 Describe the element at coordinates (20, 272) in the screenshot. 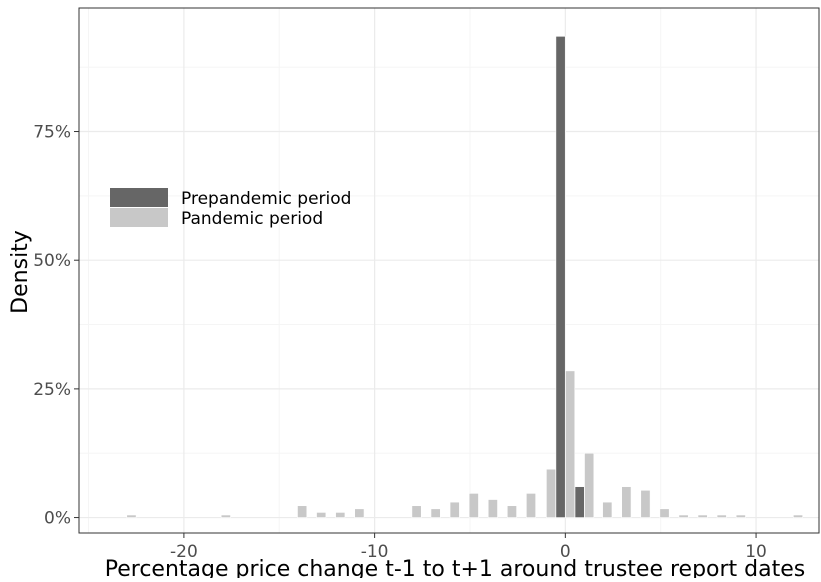

I see `y-axis-label: Density` at that location.